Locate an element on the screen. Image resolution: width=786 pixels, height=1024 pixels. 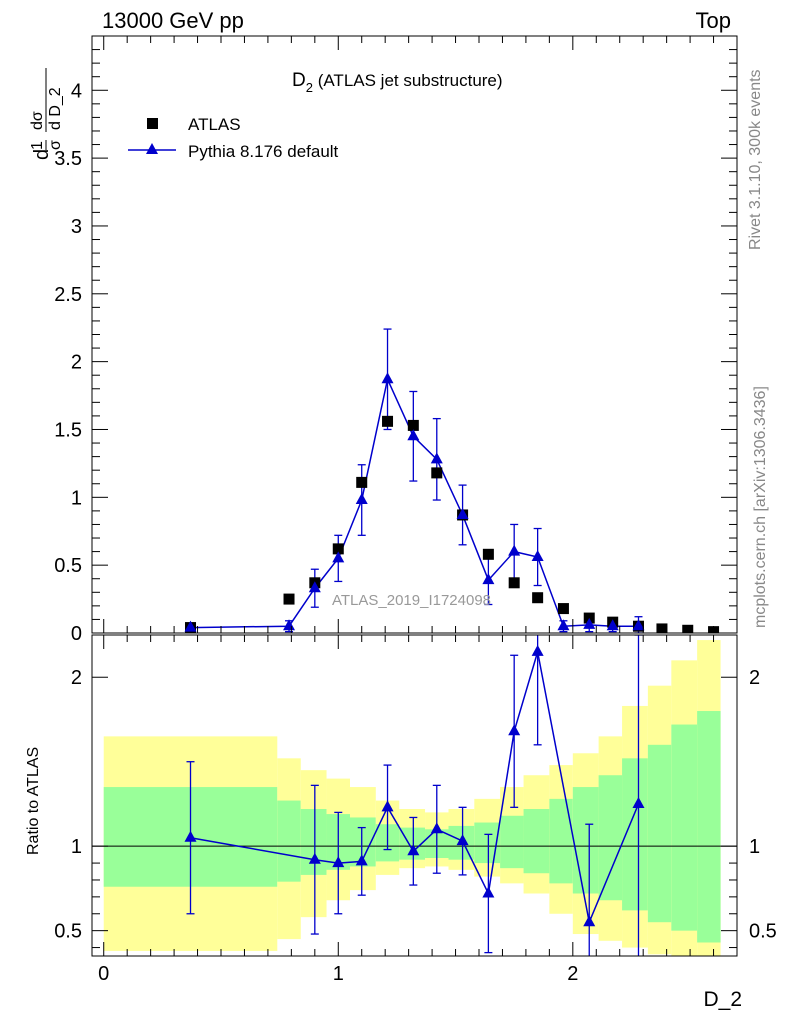
mcplots-label: mcplots.cern.ch [arXiv:1306.3436] is located at coordinates (760, 507).